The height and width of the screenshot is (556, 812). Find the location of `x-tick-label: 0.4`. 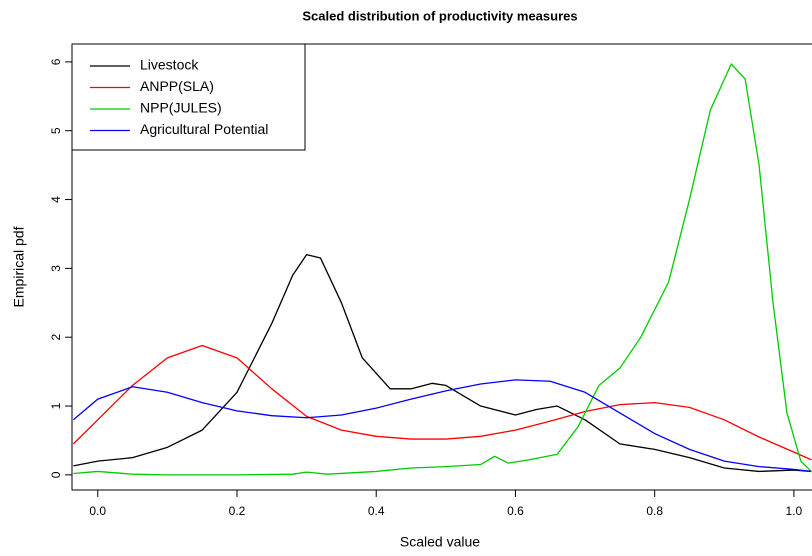

x-tick-label: 0.4 is located at coordinates (376, 511).